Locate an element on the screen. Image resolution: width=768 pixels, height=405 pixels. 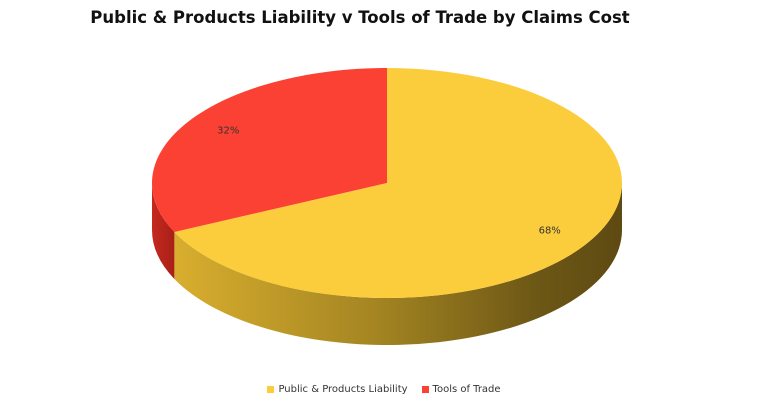
legend-item-tools-of-trade: Tools of Trade is located at coordinates (461, 389).